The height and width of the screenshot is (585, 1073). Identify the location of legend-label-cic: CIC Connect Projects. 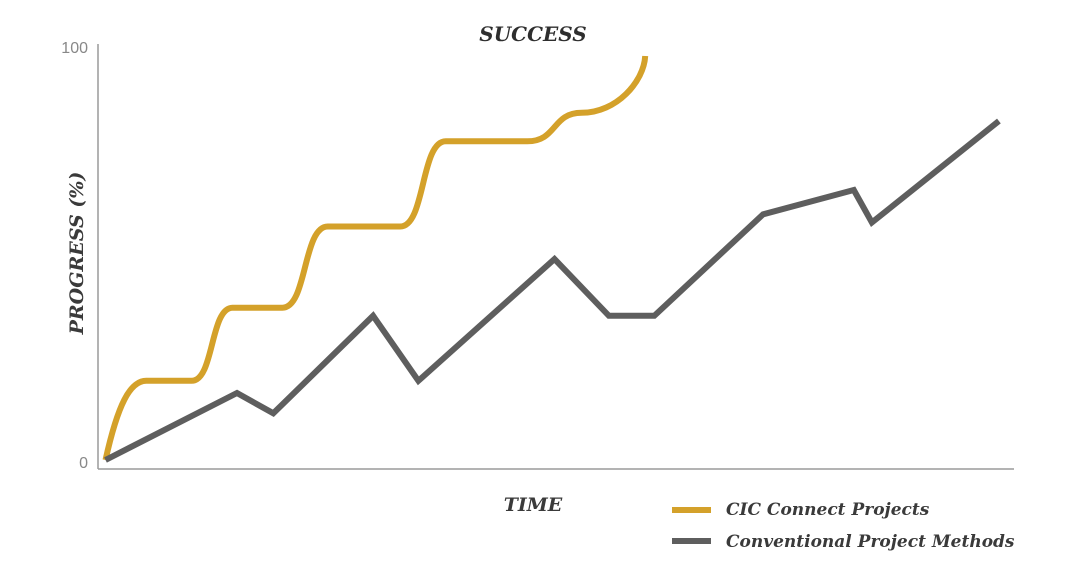
(828, 510).